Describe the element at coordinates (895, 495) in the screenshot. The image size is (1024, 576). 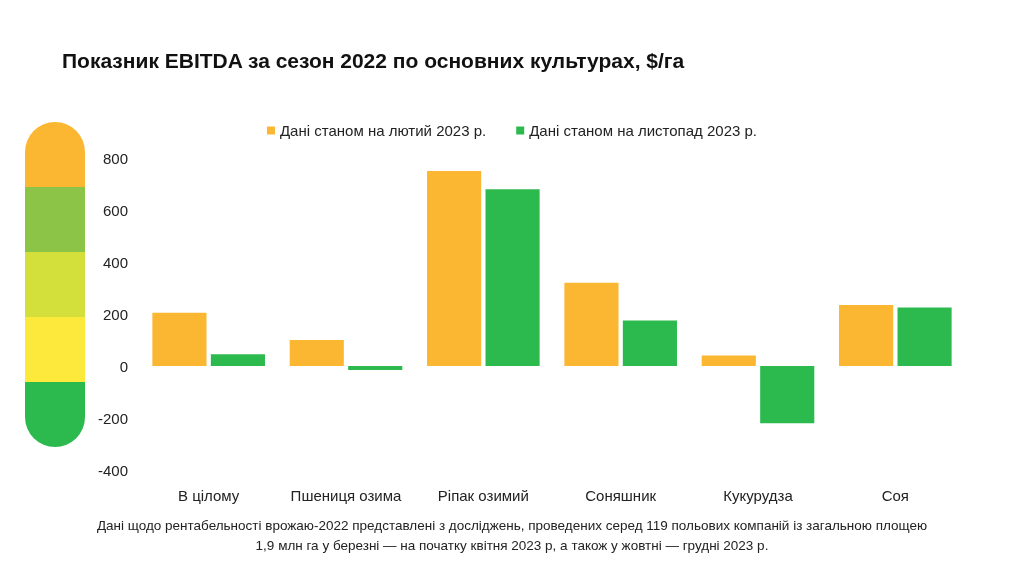
I see `x-tick-label: Соя` at that location.